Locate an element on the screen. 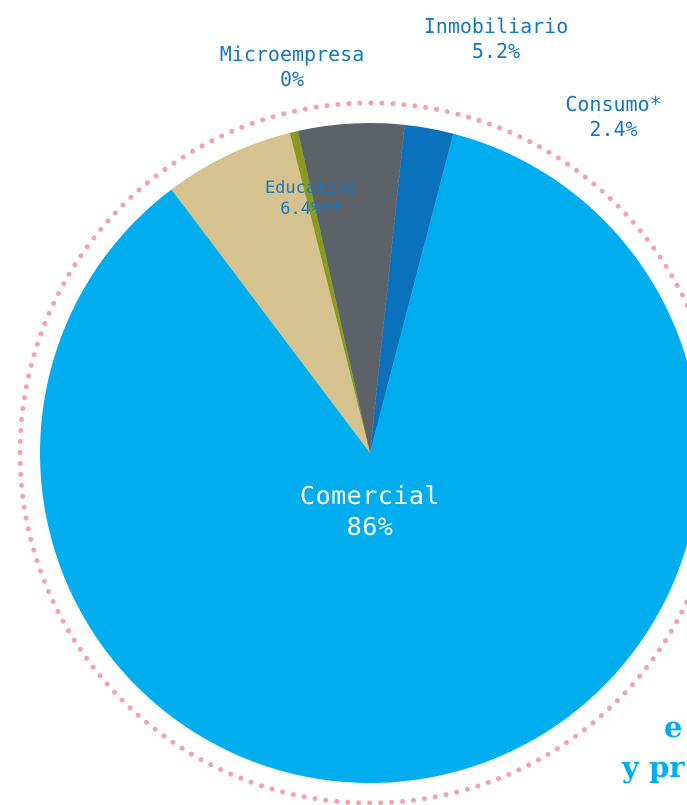 This screenshot has width=687, height=805. slice-inmobiliario is located at coordinates (351, 288).